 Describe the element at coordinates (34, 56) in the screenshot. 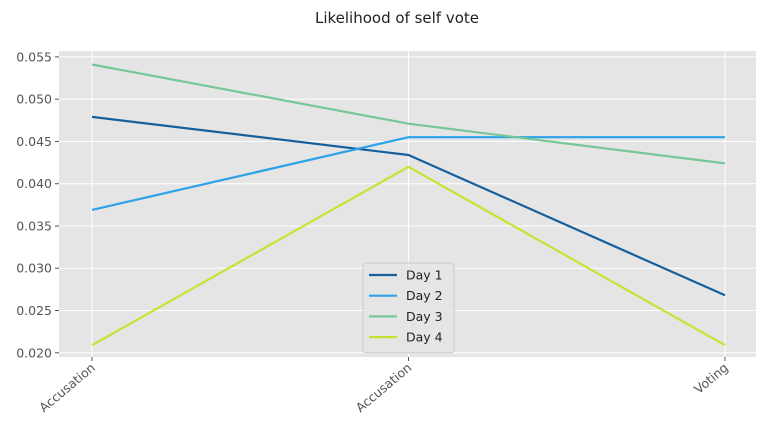

I see `y-tick-label: 0.055` at that location.